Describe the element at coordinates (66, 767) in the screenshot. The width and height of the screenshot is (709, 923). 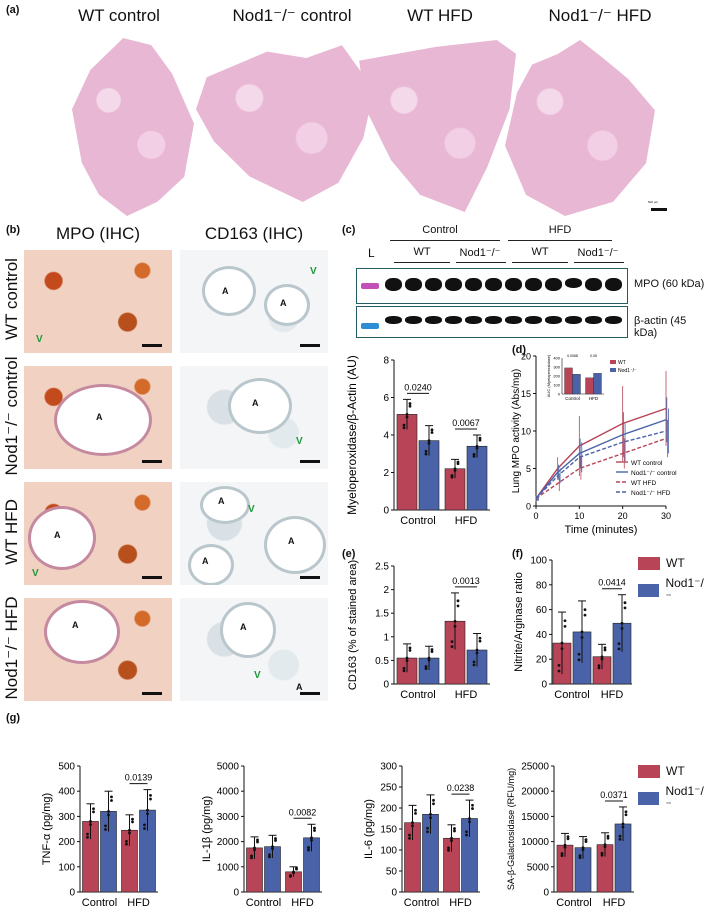
I see `y-tick-label: 500` at that location.